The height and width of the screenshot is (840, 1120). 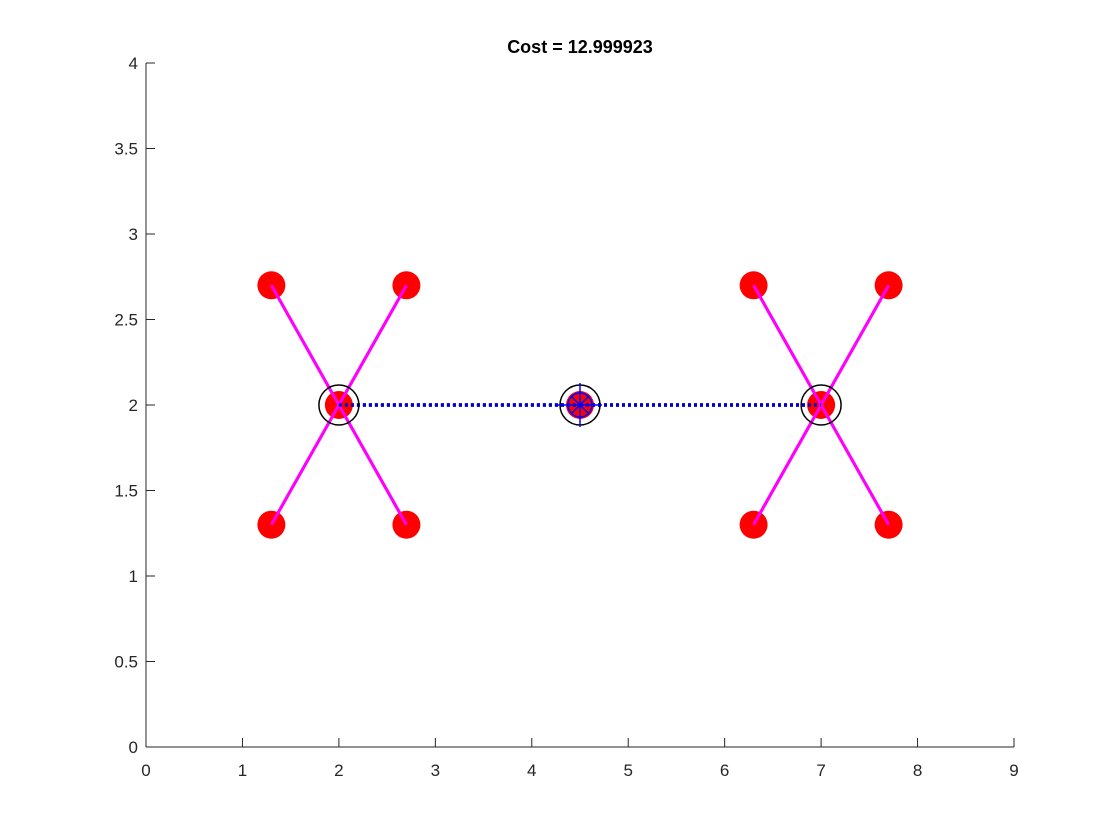 What do you see at coordinates (133, 234) in the screenshot?
I see `y-tick-label: 3` at bounding box center [133, 234].